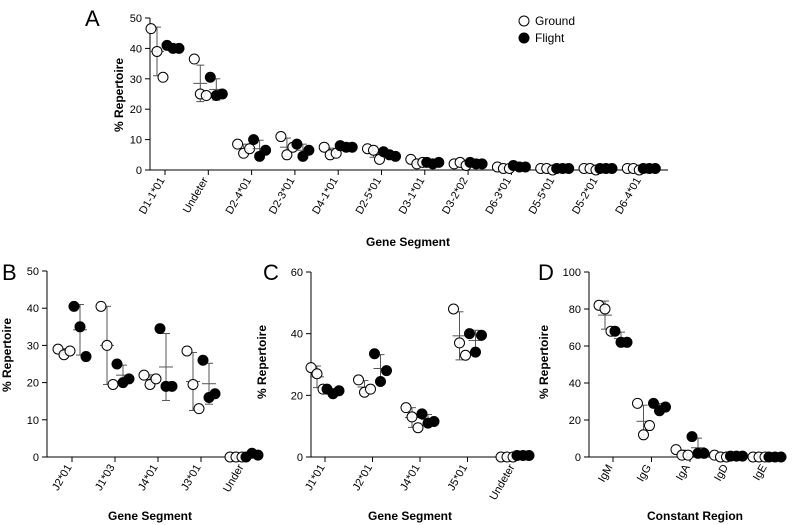 The width and height of the screenshot is (800, 525). I want to click on panel-a-category-label: D4-1*01, so click(325, 196).